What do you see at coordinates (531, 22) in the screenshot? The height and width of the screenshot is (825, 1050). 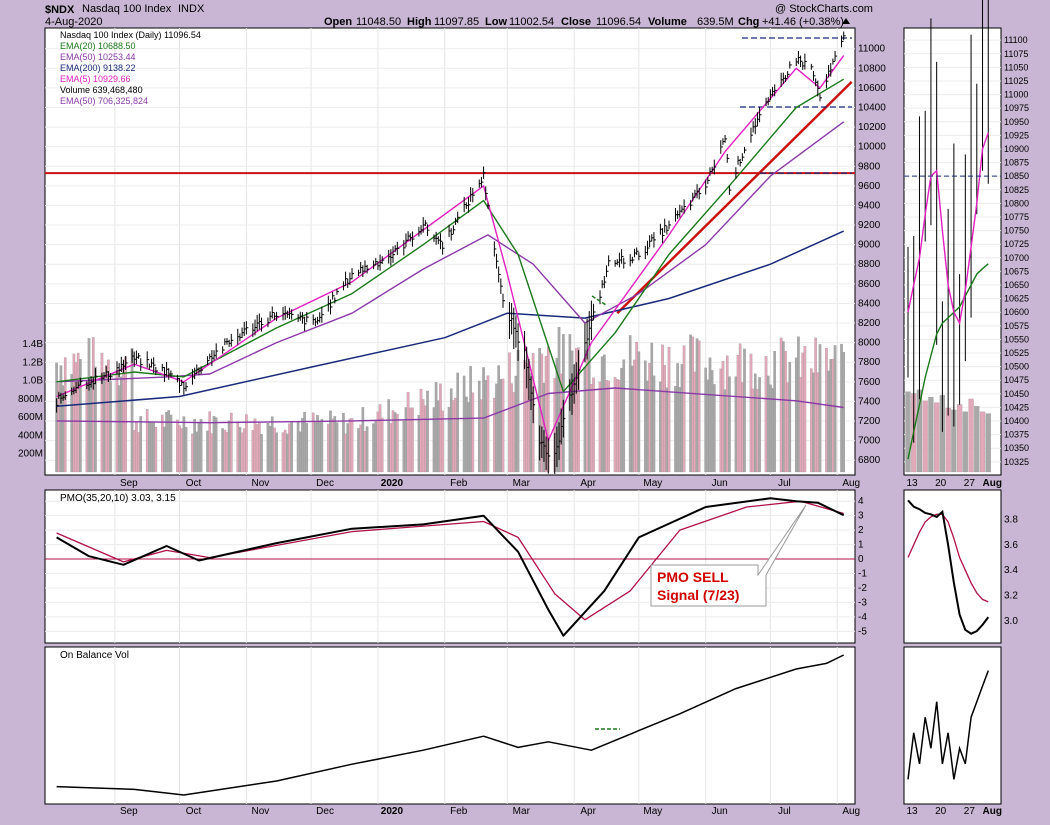 I see `low-value: 11002.54` at bounding box center [531, 22].